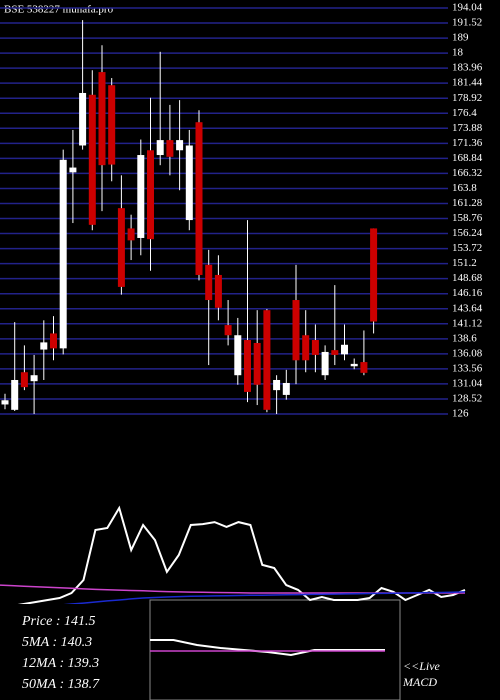  I want to click on y-tick-label: 166.32, so click(467, 173).